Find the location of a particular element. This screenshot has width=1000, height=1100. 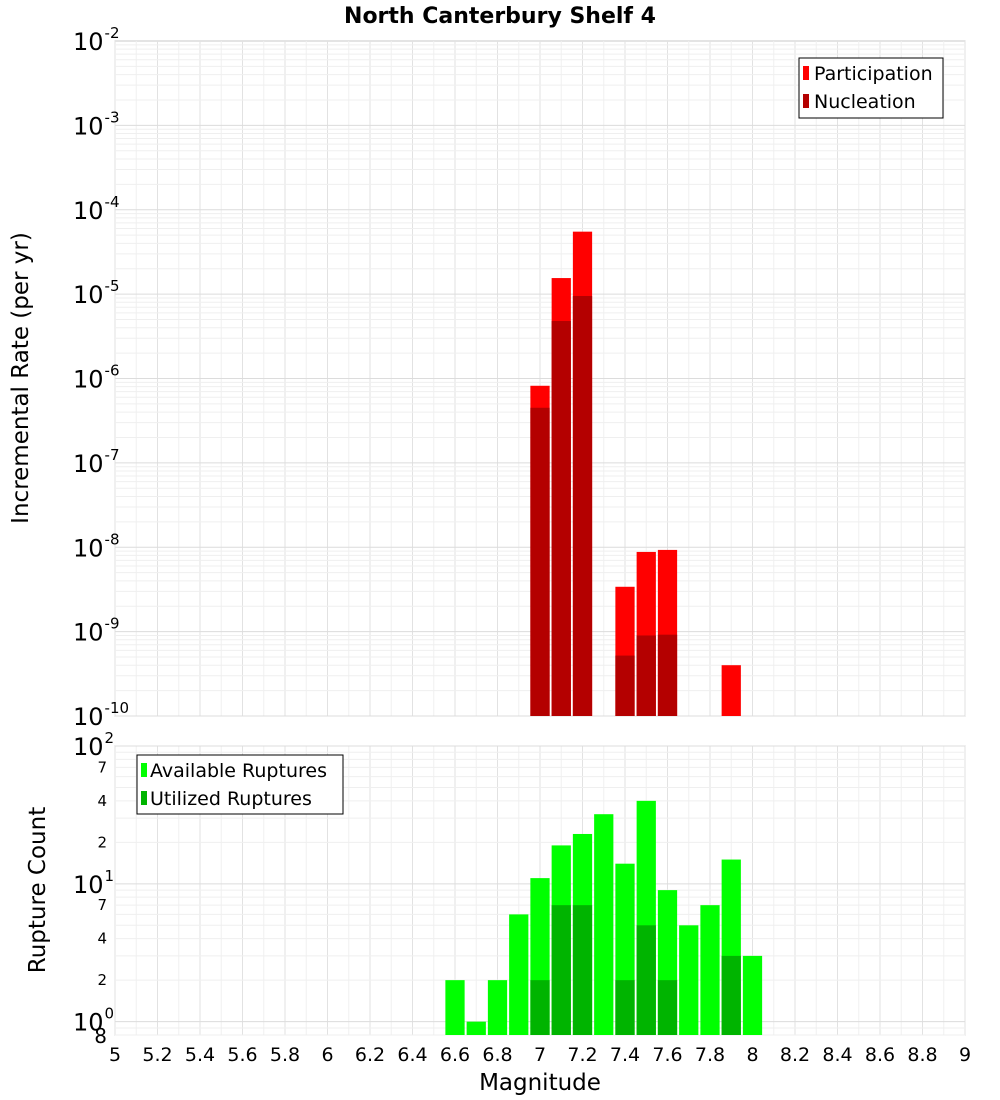

top-legend: Participation Nucleation is located at coordinates (871, 88).